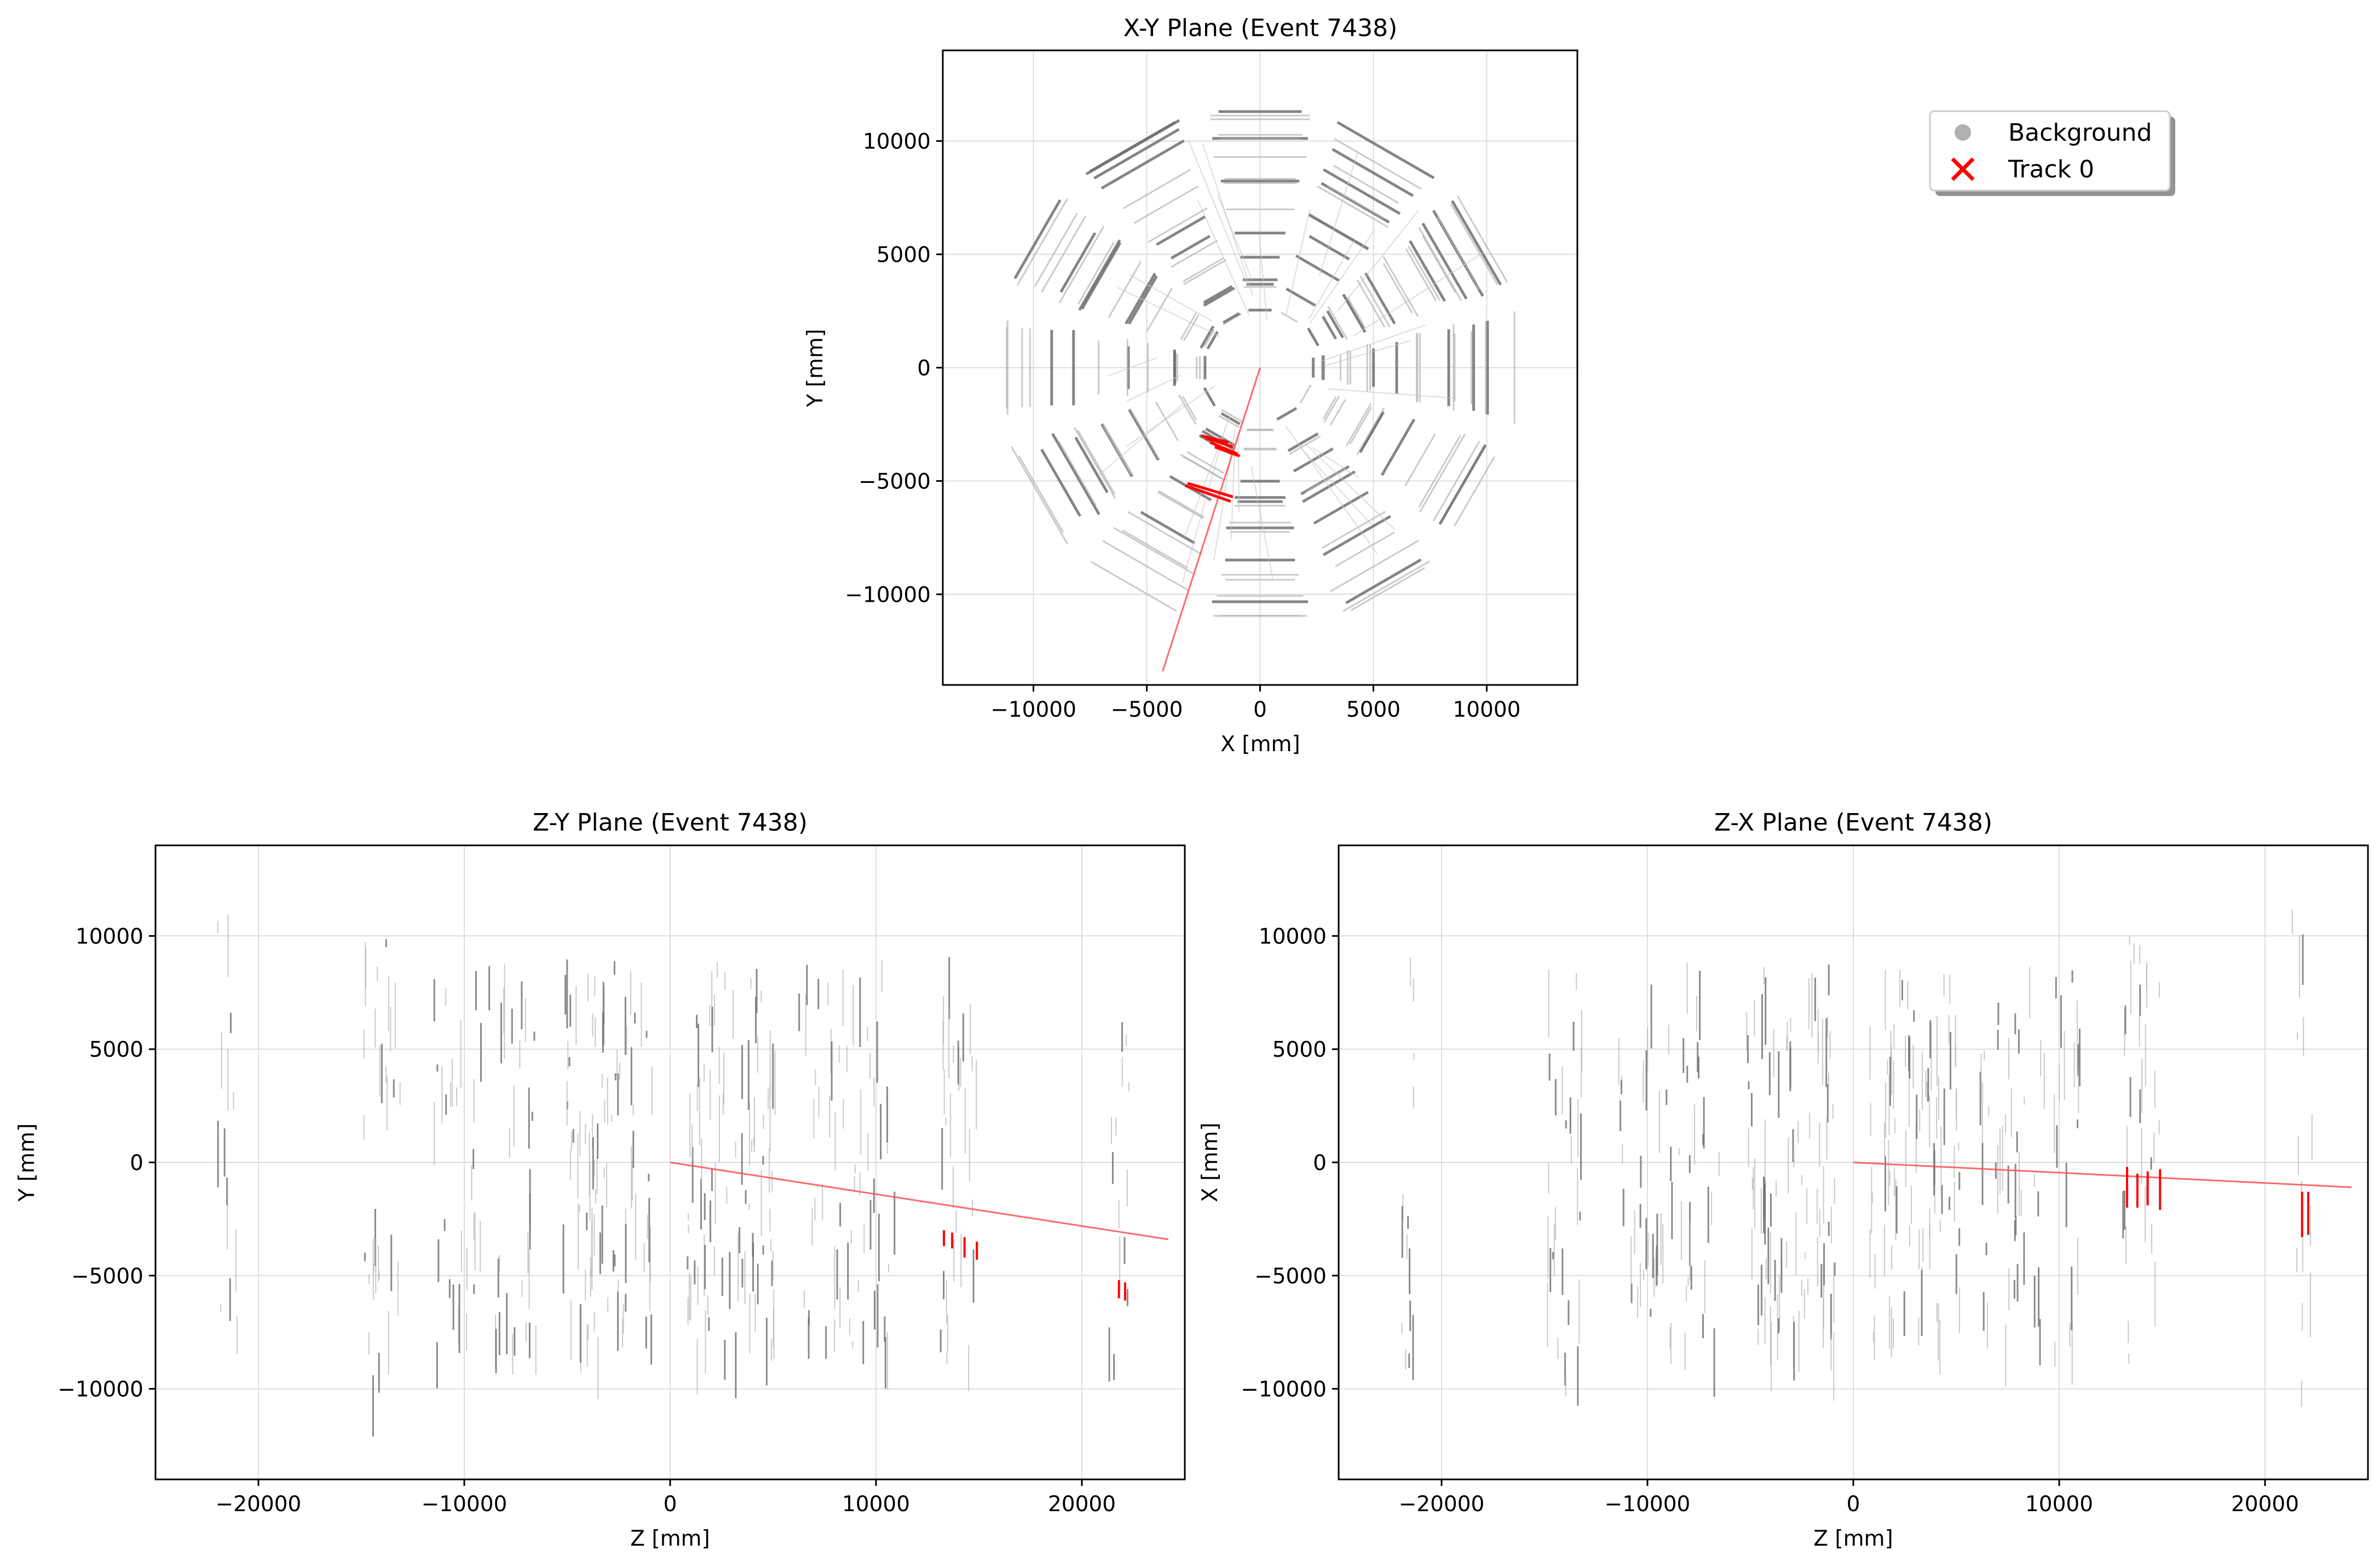 The image size is (2380, 1567). What do you see at coordinates (1290, 1276) in the screenshot?
I see `zx-ytick-label: −5000` at bounding box center [1290, 1276].